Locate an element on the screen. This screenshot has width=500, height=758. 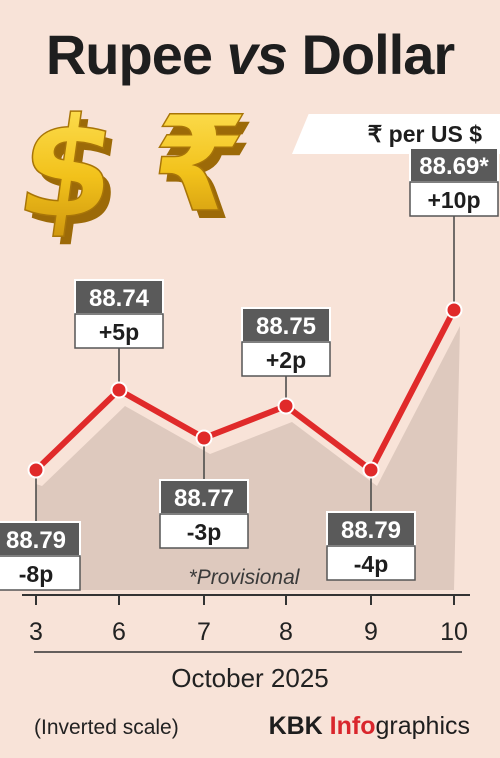
unit-label: ₹ per US $ is located at coordinates (424, 134).